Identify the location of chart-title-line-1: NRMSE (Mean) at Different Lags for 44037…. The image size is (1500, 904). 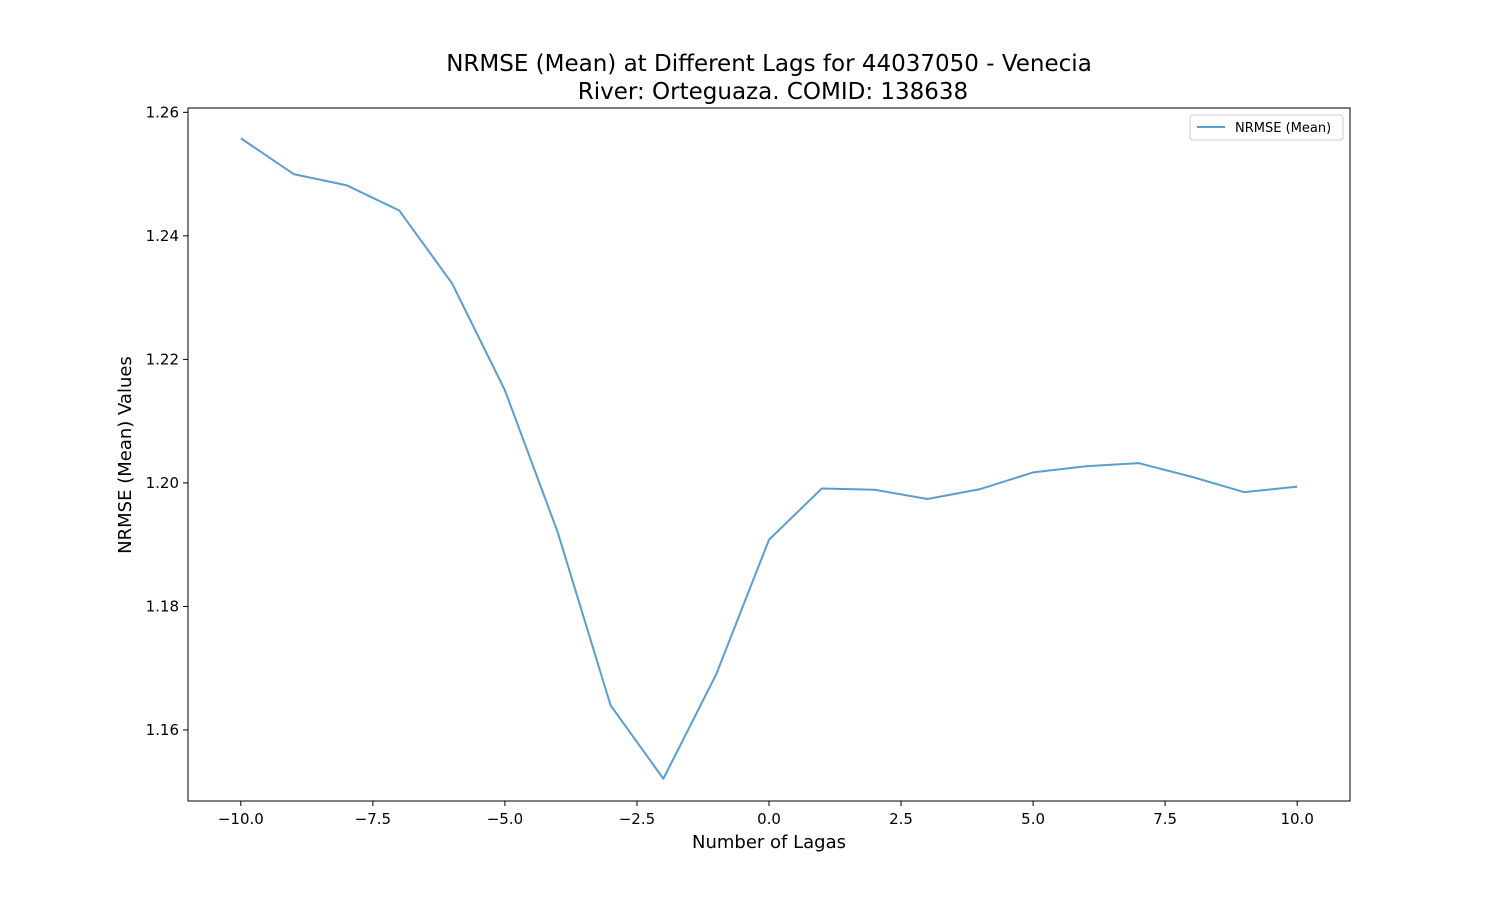
(769, 64).